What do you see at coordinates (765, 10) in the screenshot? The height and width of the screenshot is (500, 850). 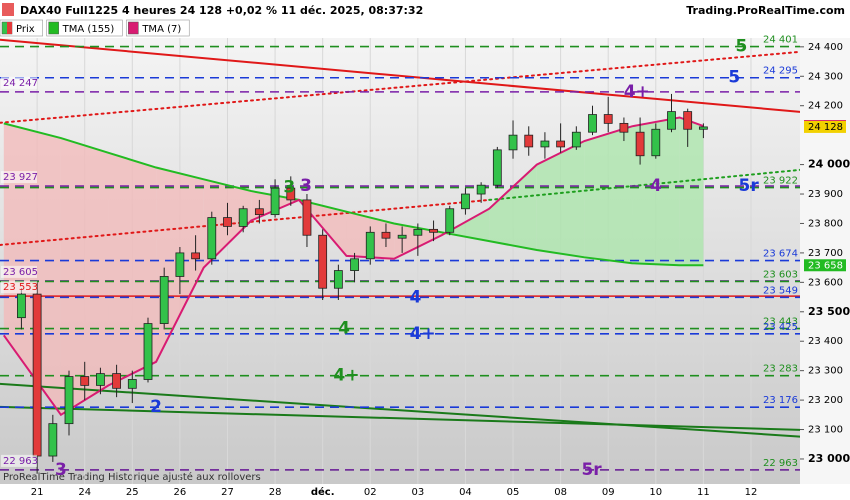 I see `brand: Trading.ProRealTime.com` at bounding box center [765, 10].